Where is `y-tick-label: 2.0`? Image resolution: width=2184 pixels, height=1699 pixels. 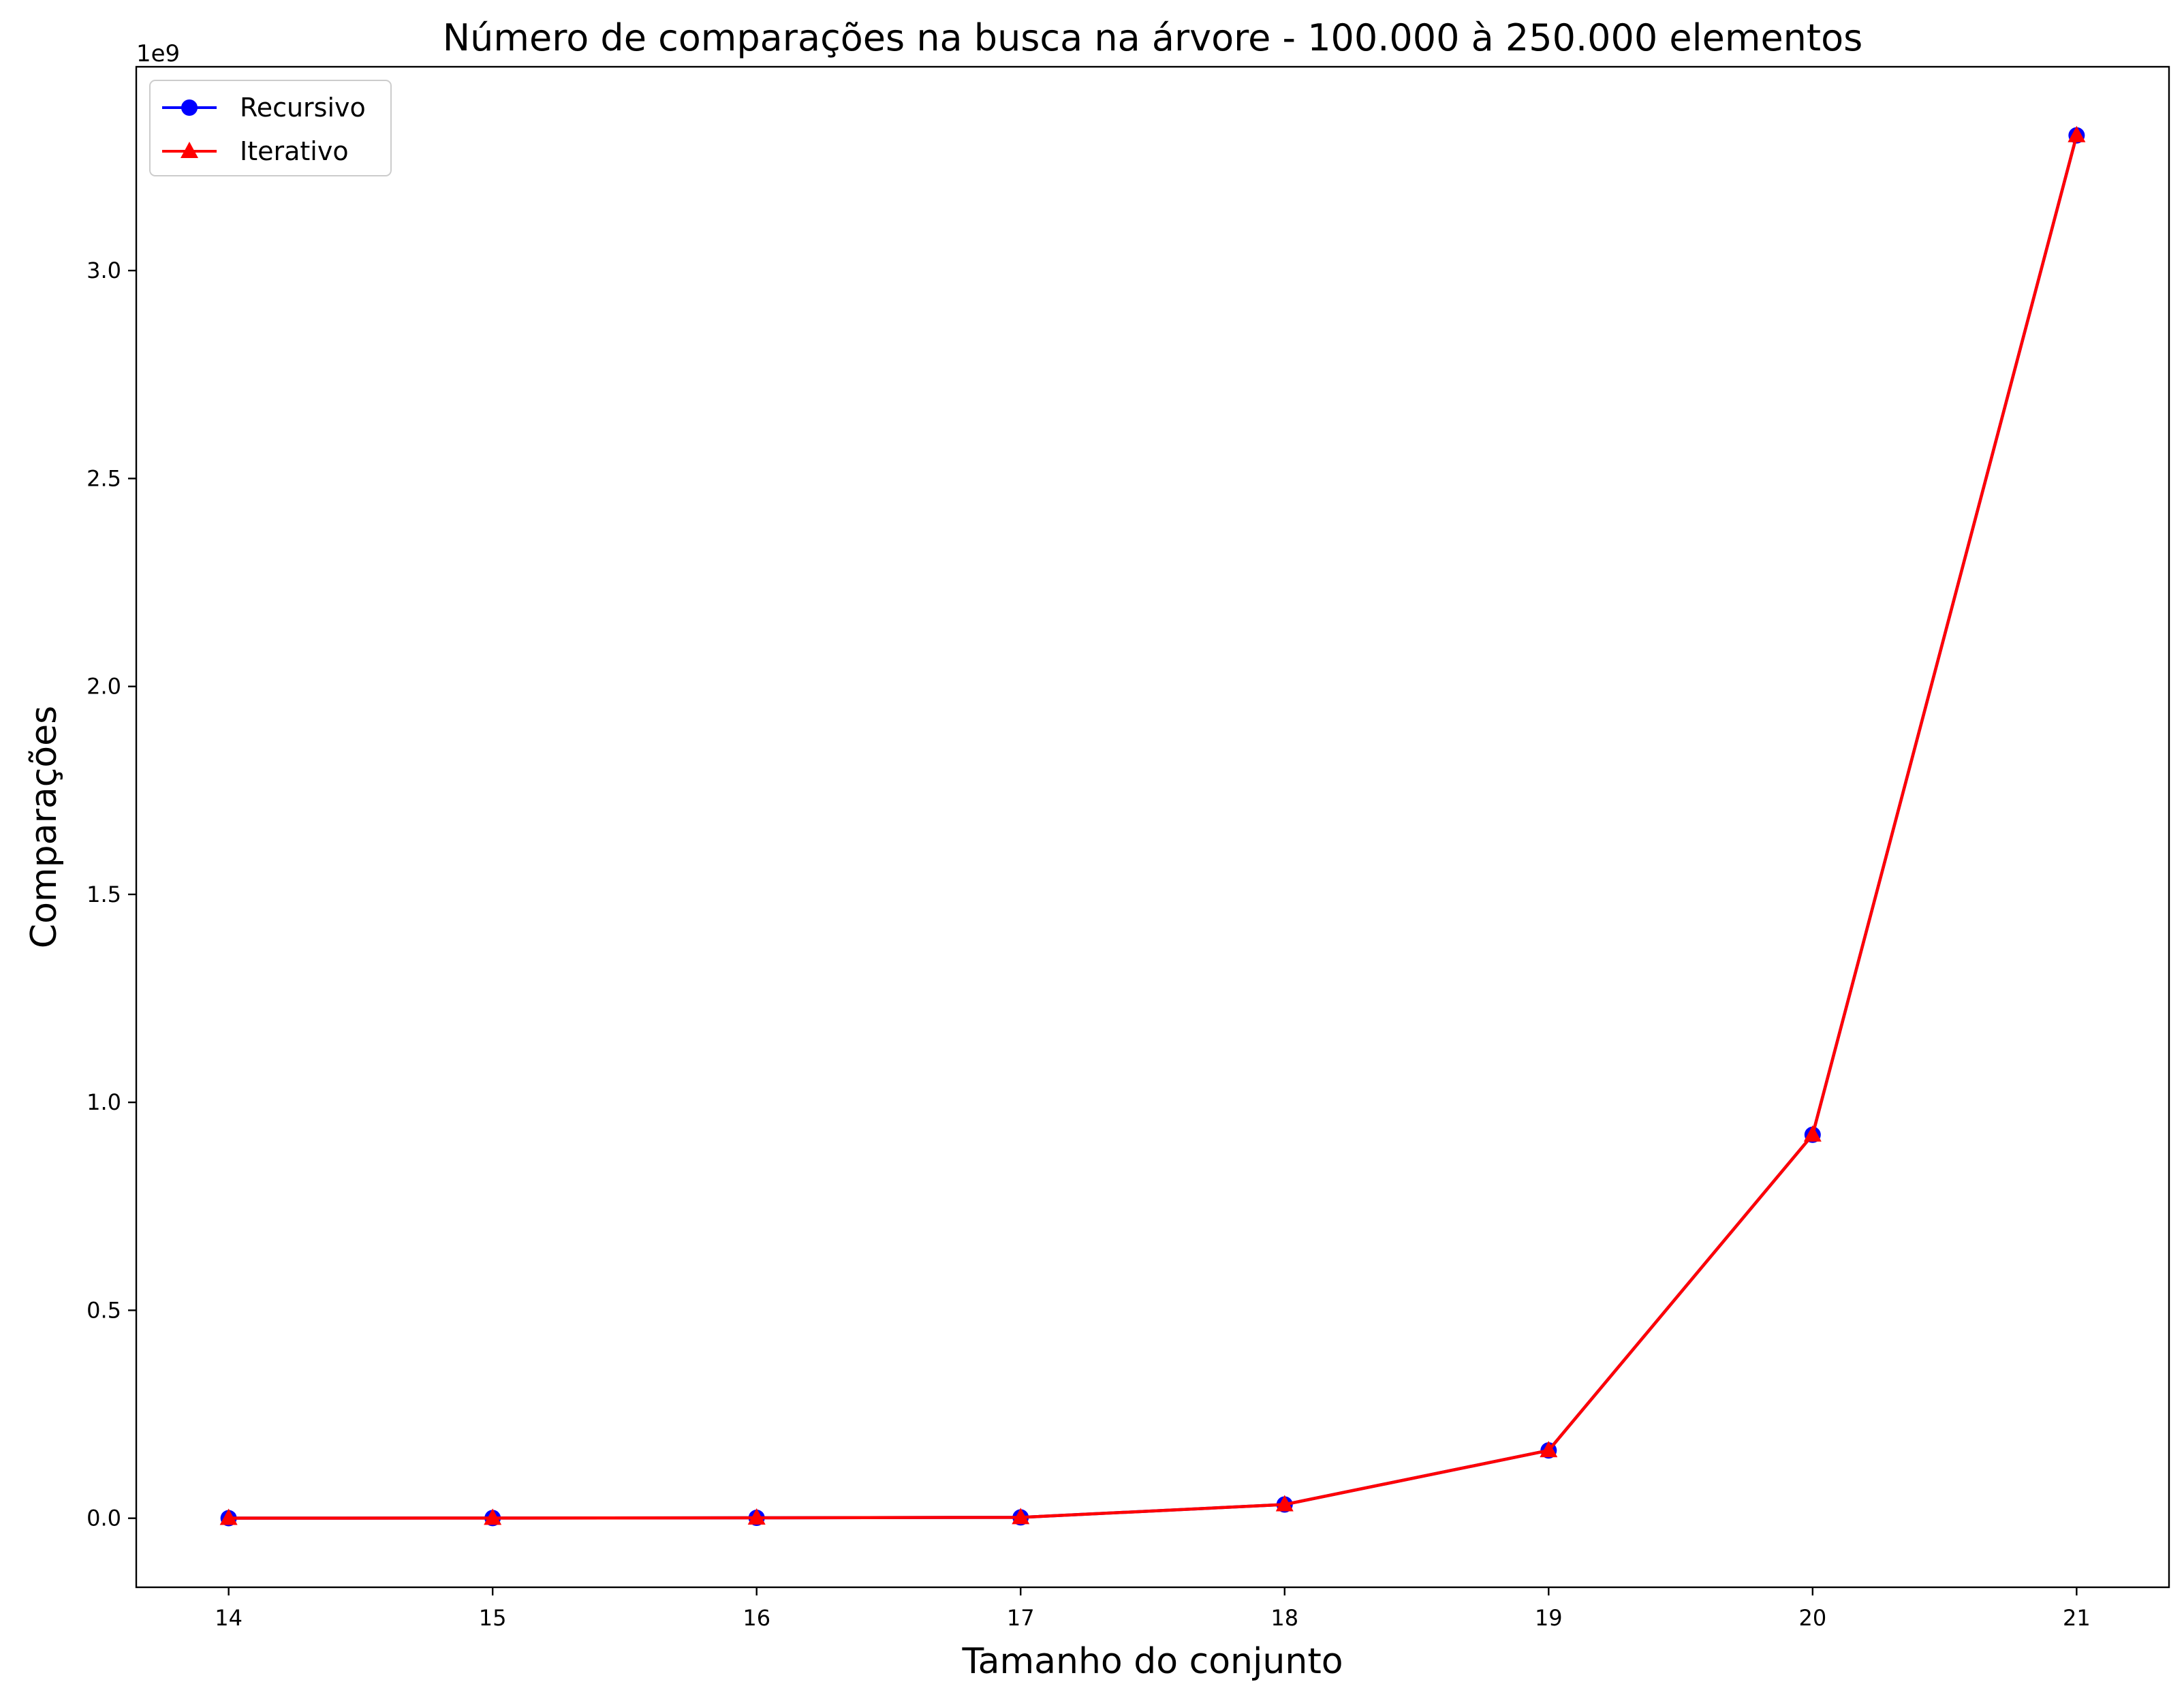 y-tick-label: 2.0 is located at coordinates (104, 687).